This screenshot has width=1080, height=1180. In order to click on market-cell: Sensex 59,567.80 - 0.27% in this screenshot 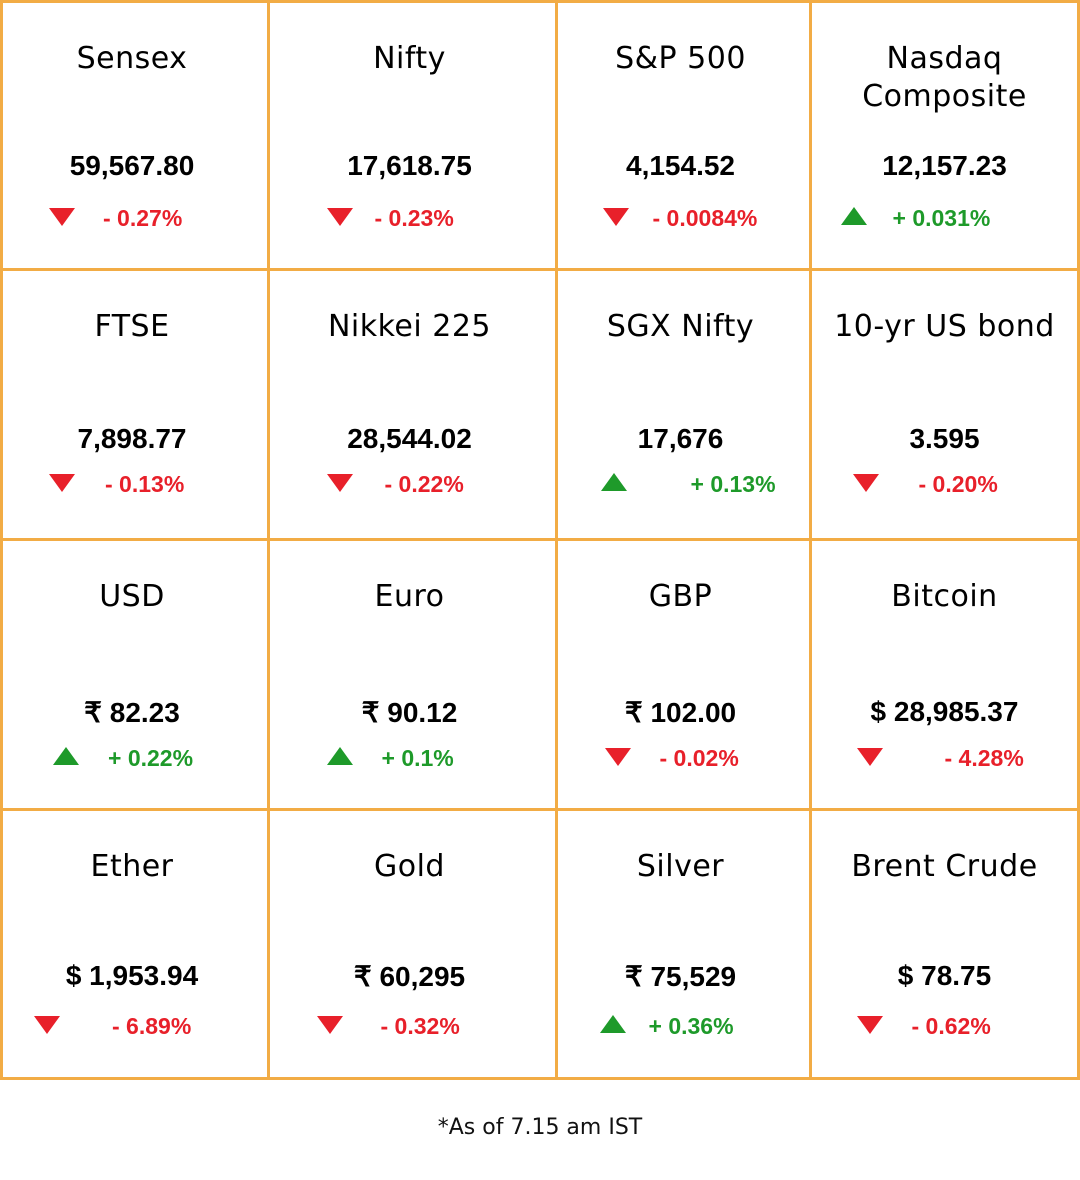, I will do `click(132, 132)`.